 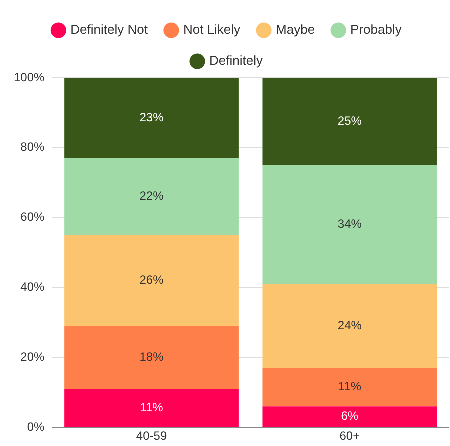 I want to click on legend-label: Probably, so click(x=376, y=30).